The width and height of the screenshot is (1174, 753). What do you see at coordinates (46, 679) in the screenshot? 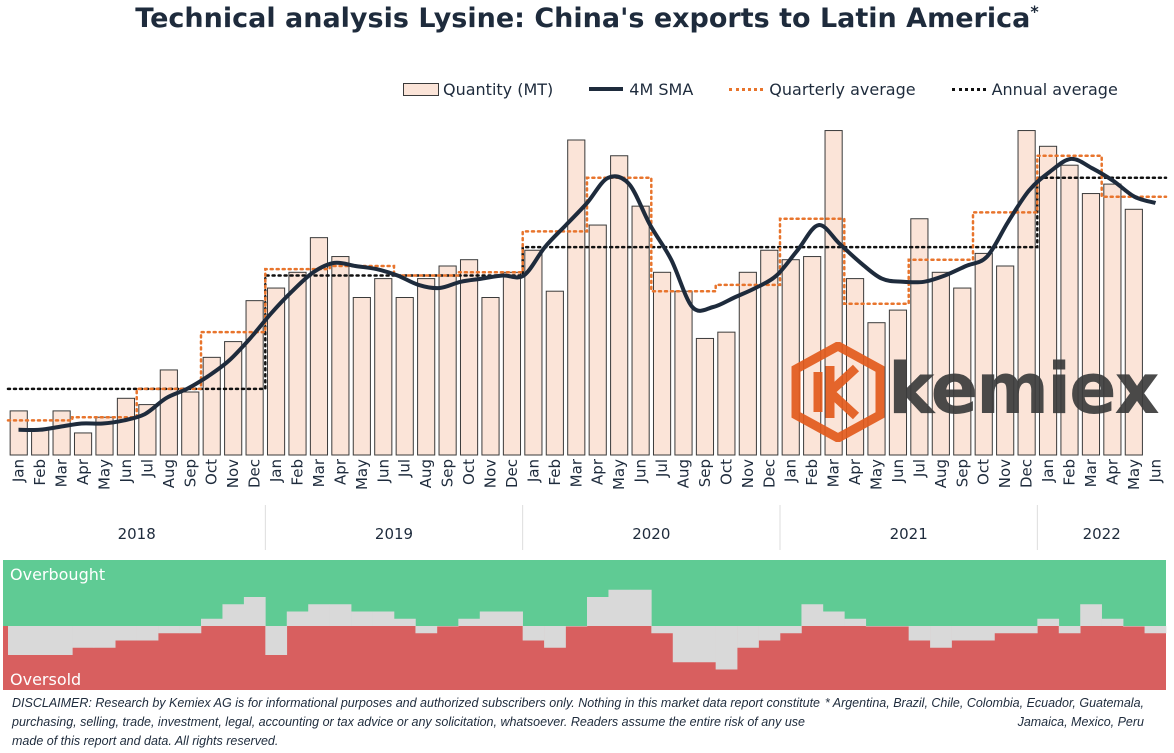
I see `oversold-label: Oversold` at bounding box center [46, 679].